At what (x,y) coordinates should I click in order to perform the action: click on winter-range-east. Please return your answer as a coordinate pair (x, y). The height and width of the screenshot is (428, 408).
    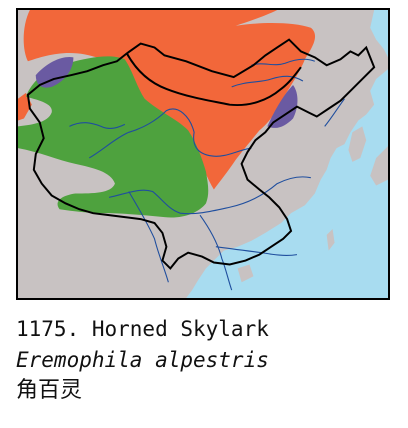
    Looking at the image, I should click on (282, 106).